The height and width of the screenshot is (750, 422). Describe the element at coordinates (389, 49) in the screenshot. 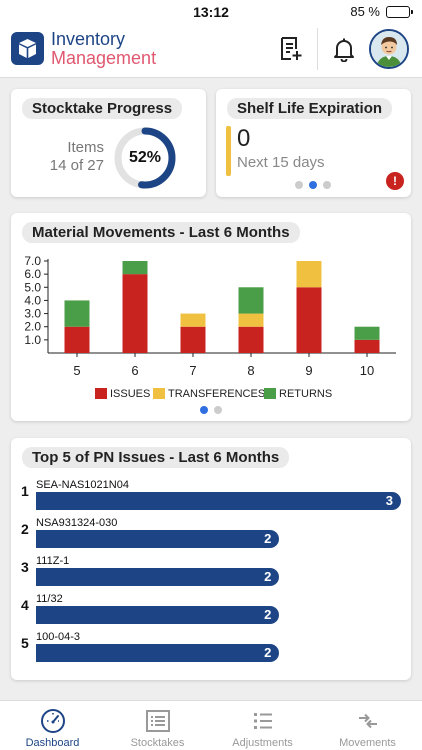

I see `user-avatar` at that location.